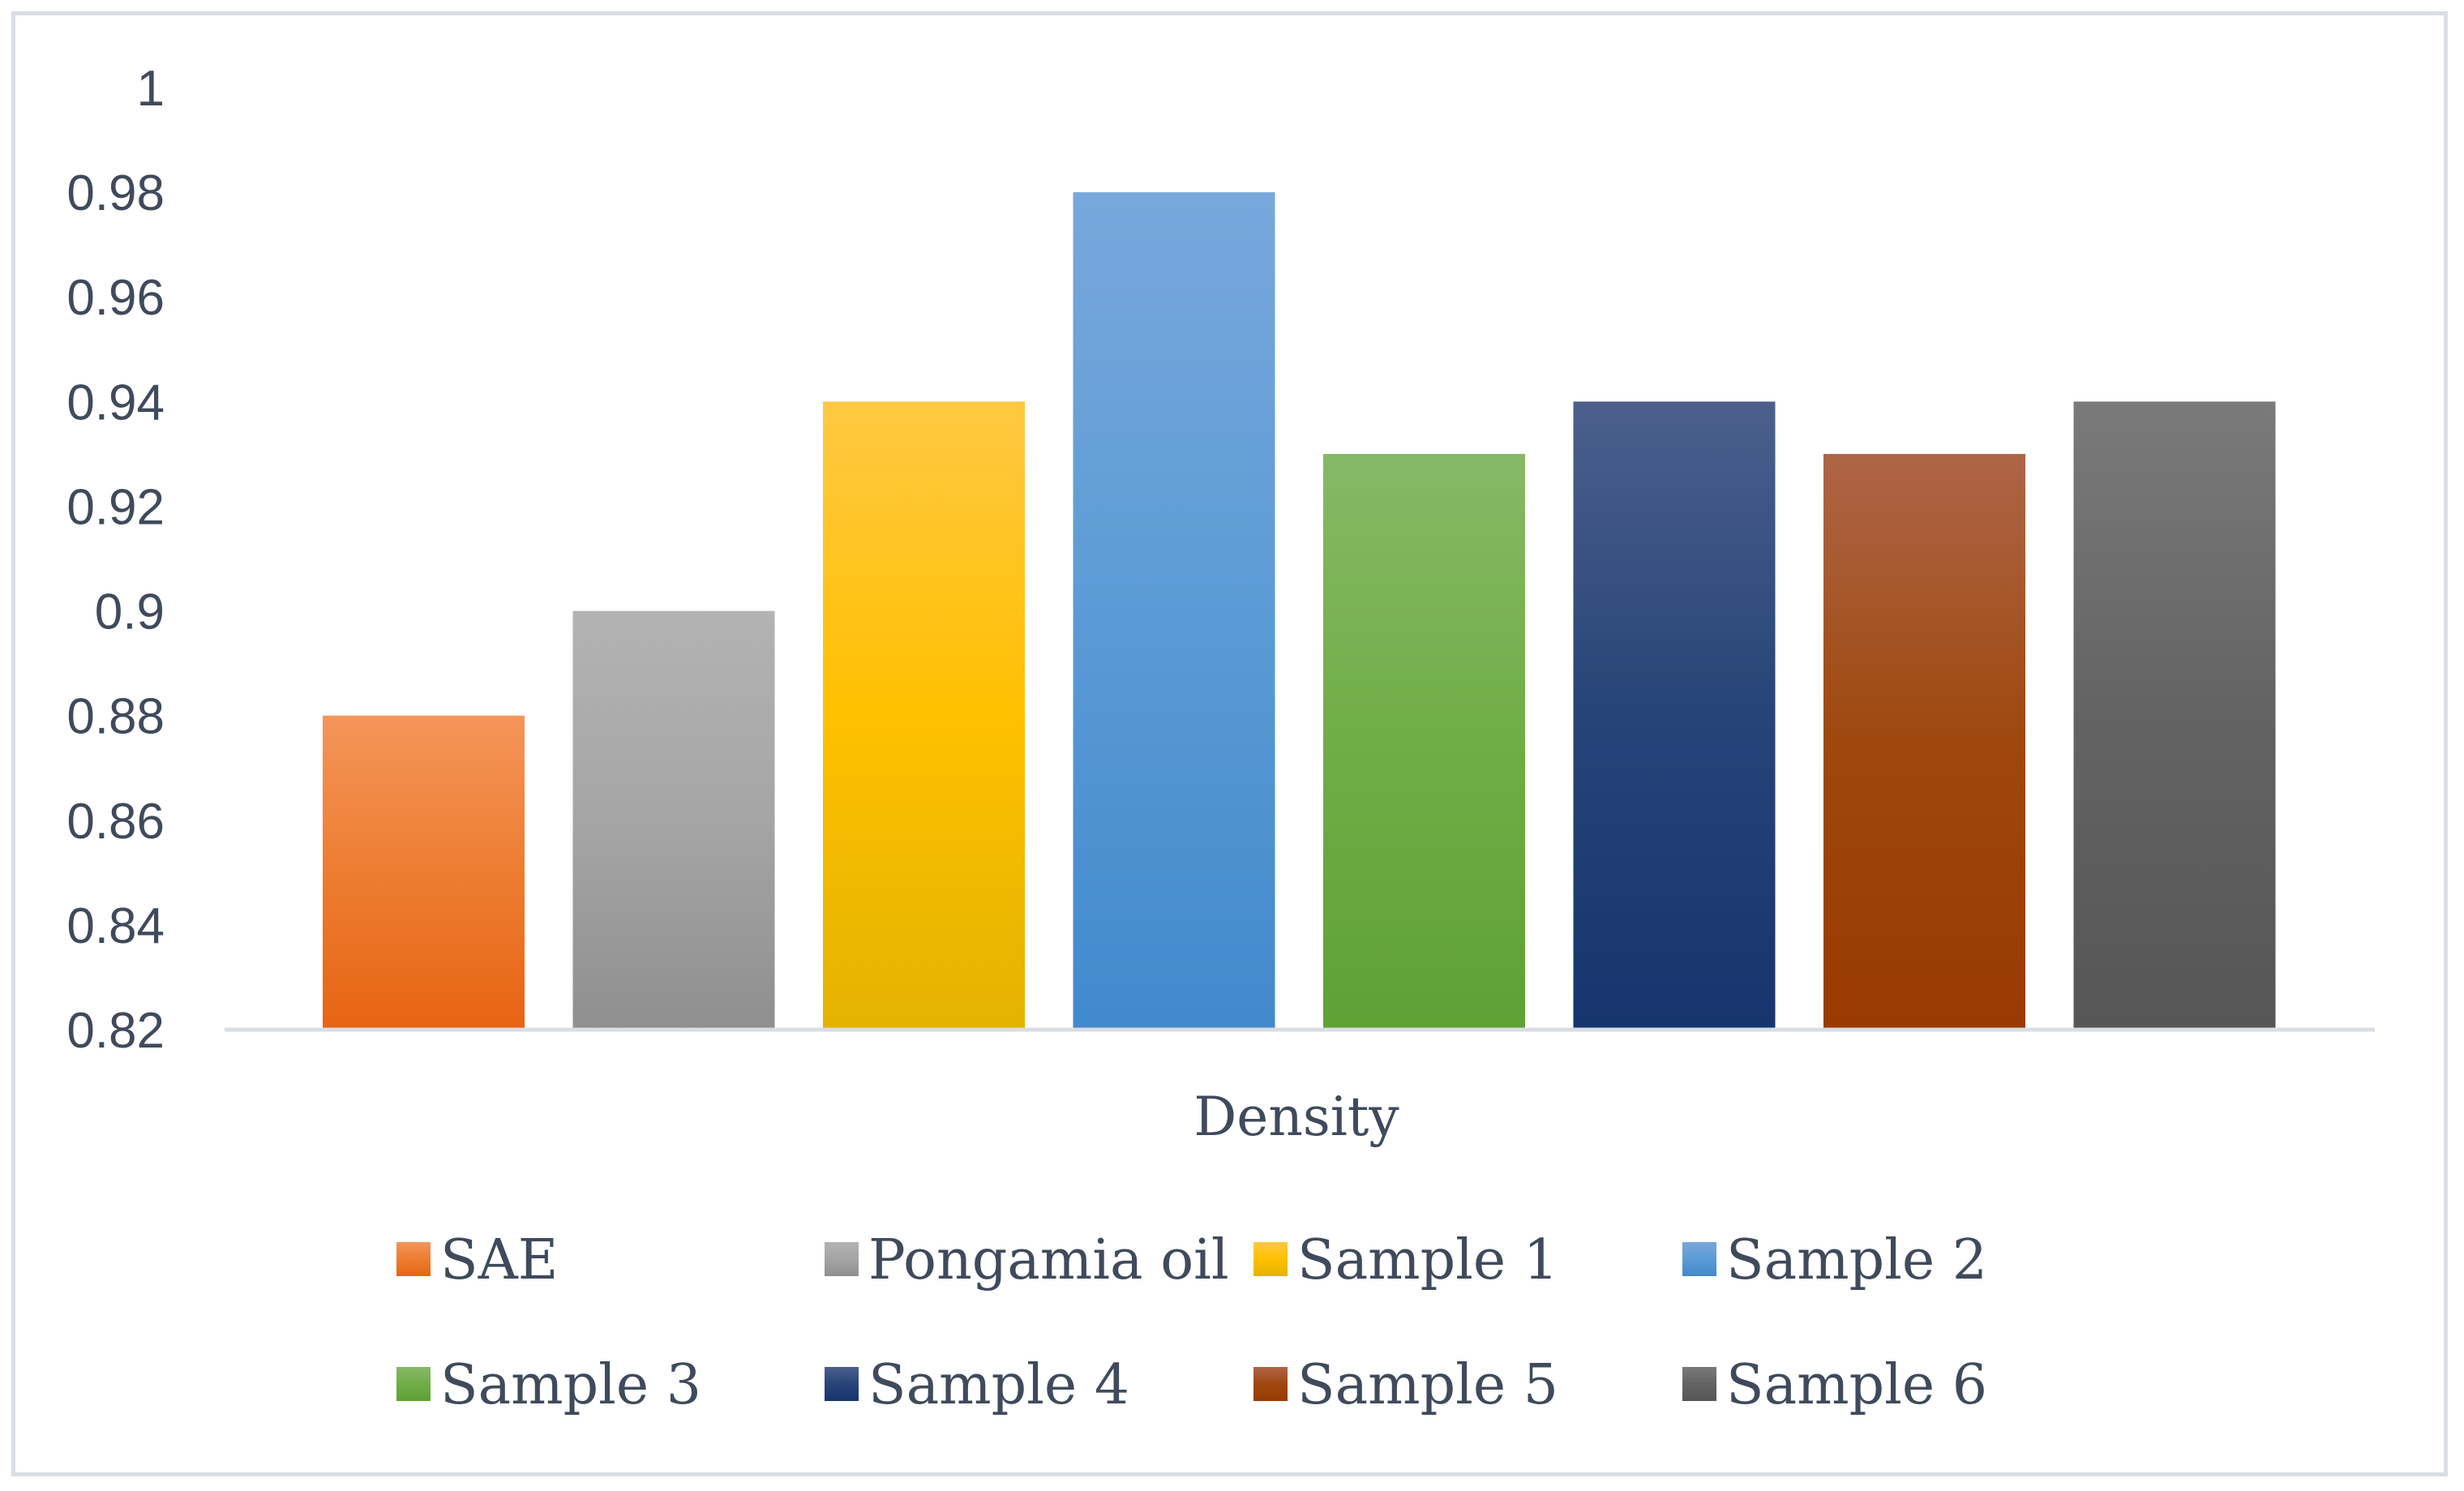 This screenshot has height=1491, width=2464. Describe the element at coordinates (115, 560) in the screenshot. I see `y-axis-tick-labels: 0.82 0.84 0.86 0.88 0.9 0.92 0.94 0.96 0.98 1` at that location.